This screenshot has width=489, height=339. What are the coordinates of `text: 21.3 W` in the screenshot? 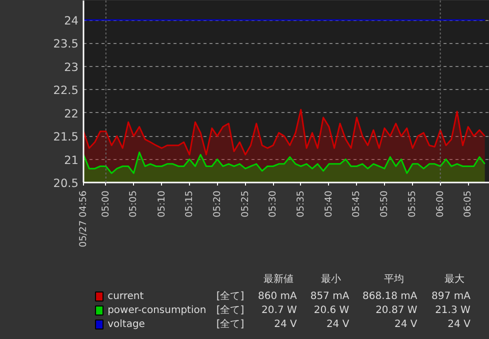 It's located at (453, 310).